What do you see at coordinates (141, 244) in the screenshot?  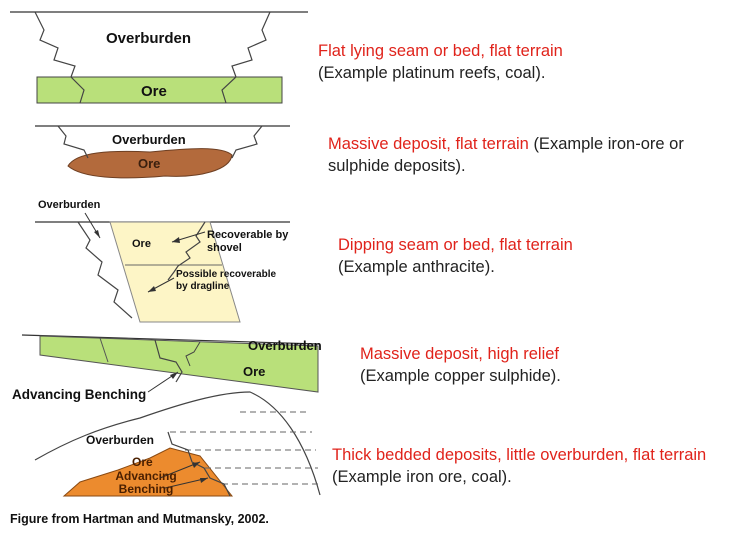 I see `ore-label-3: Ore` at bounding box center [141, 244].